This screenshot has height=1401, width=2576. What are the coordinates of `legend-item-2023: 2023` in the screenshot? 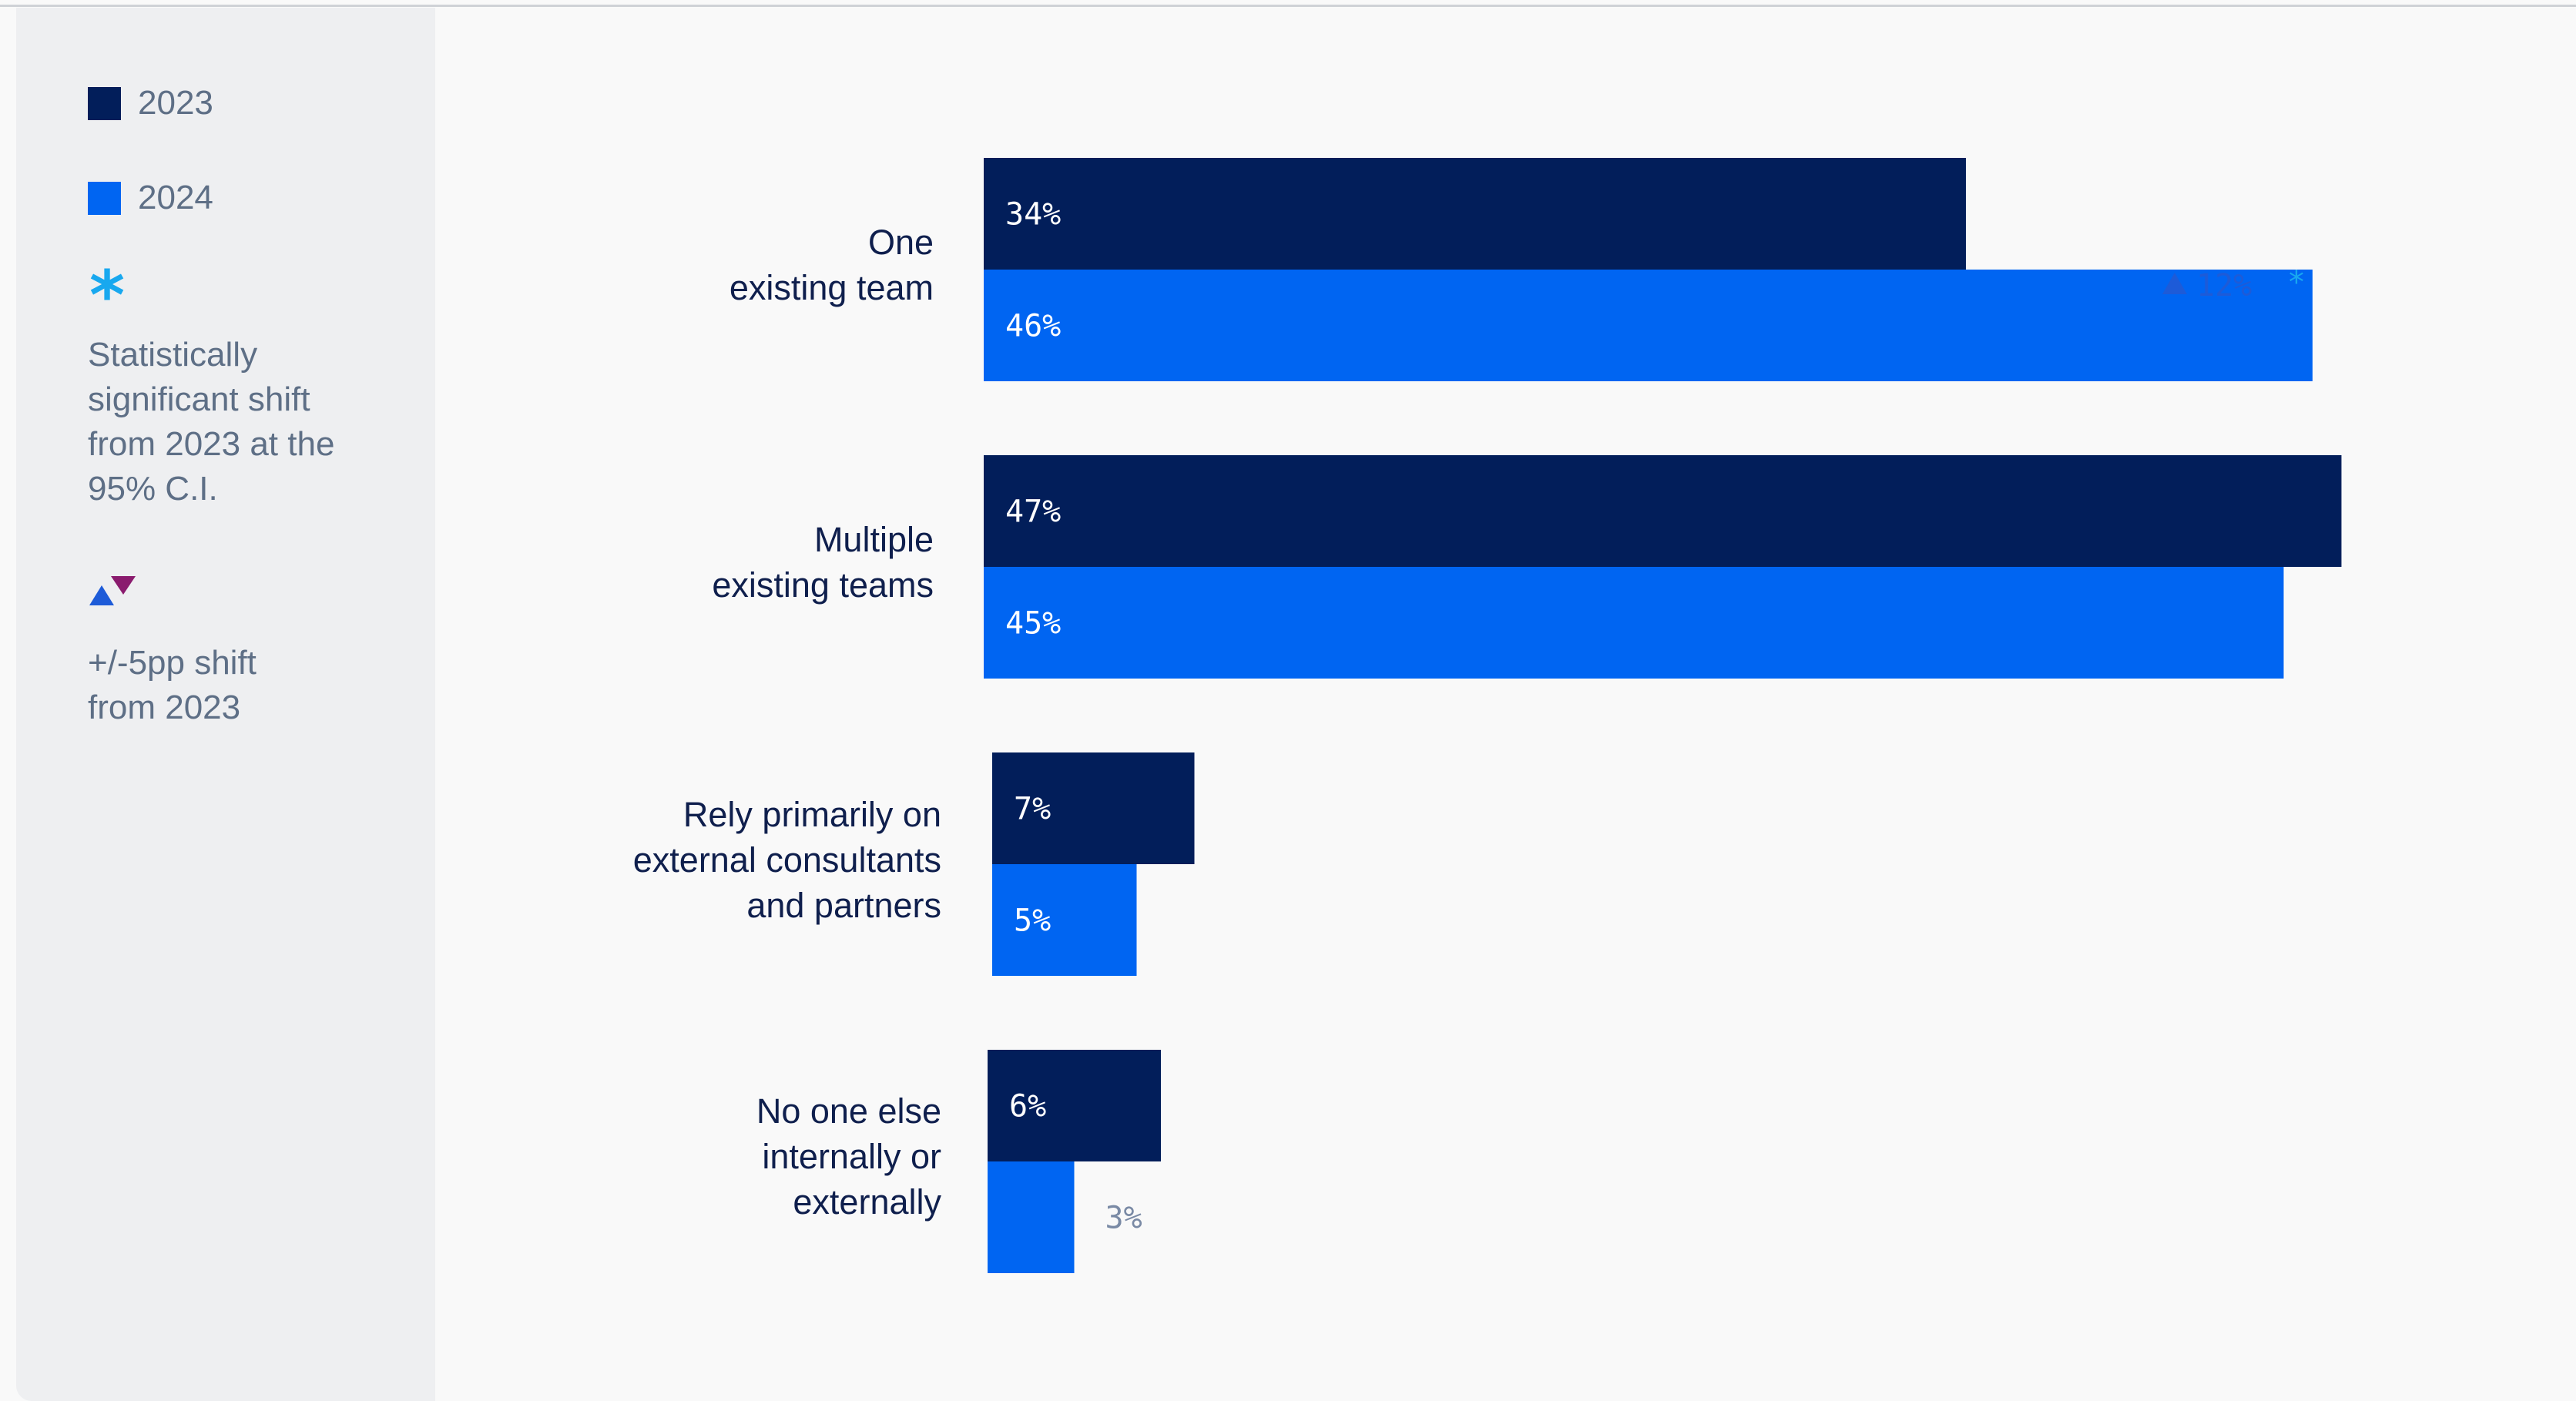 It's located at (150, 103).